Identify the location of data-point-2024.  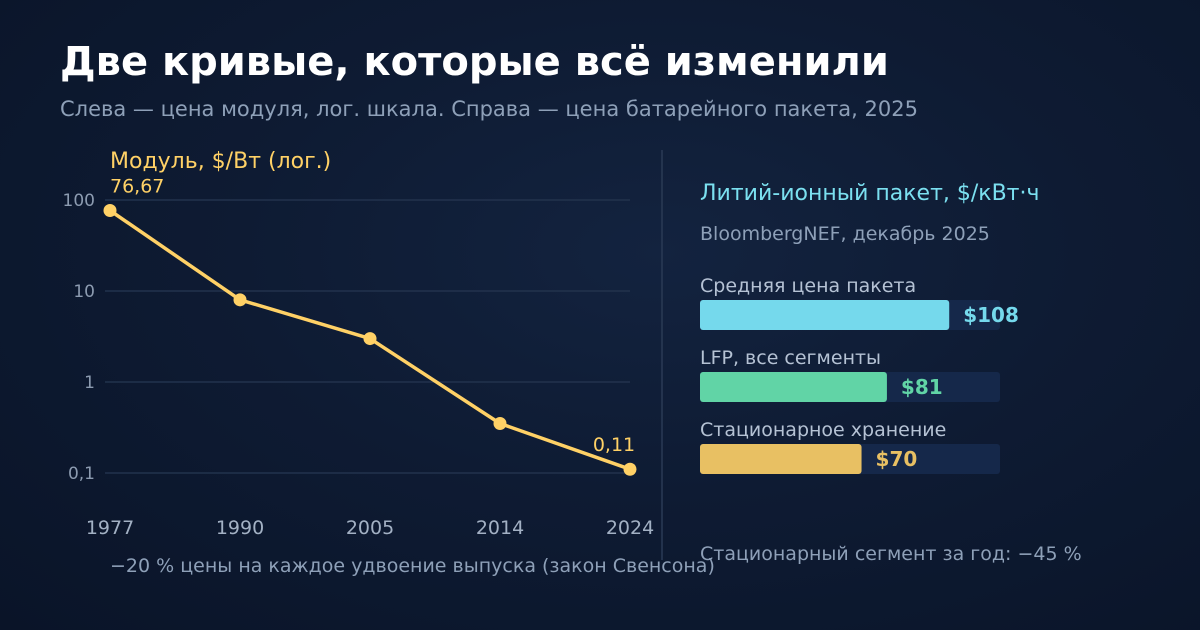
(630, 469).